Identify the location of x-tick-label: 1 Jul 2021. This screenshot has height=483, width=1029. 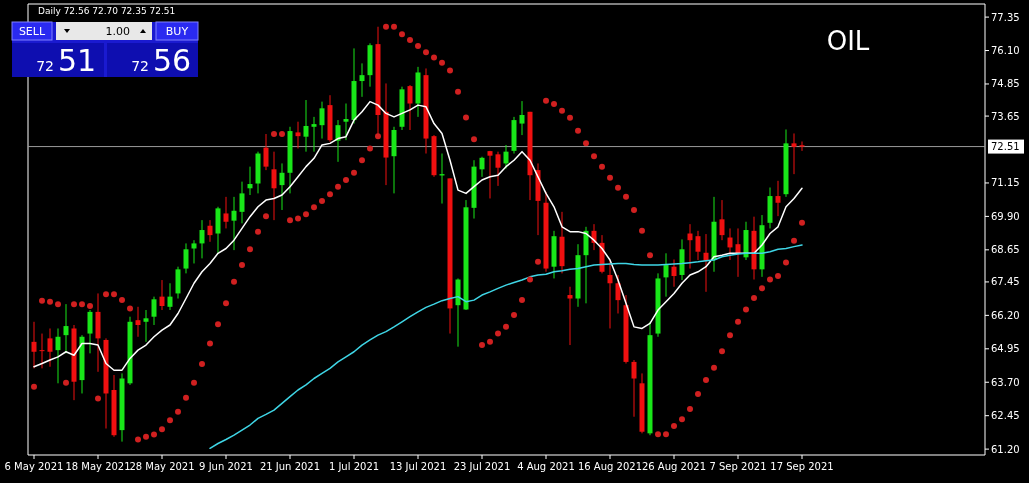
(354, 466).